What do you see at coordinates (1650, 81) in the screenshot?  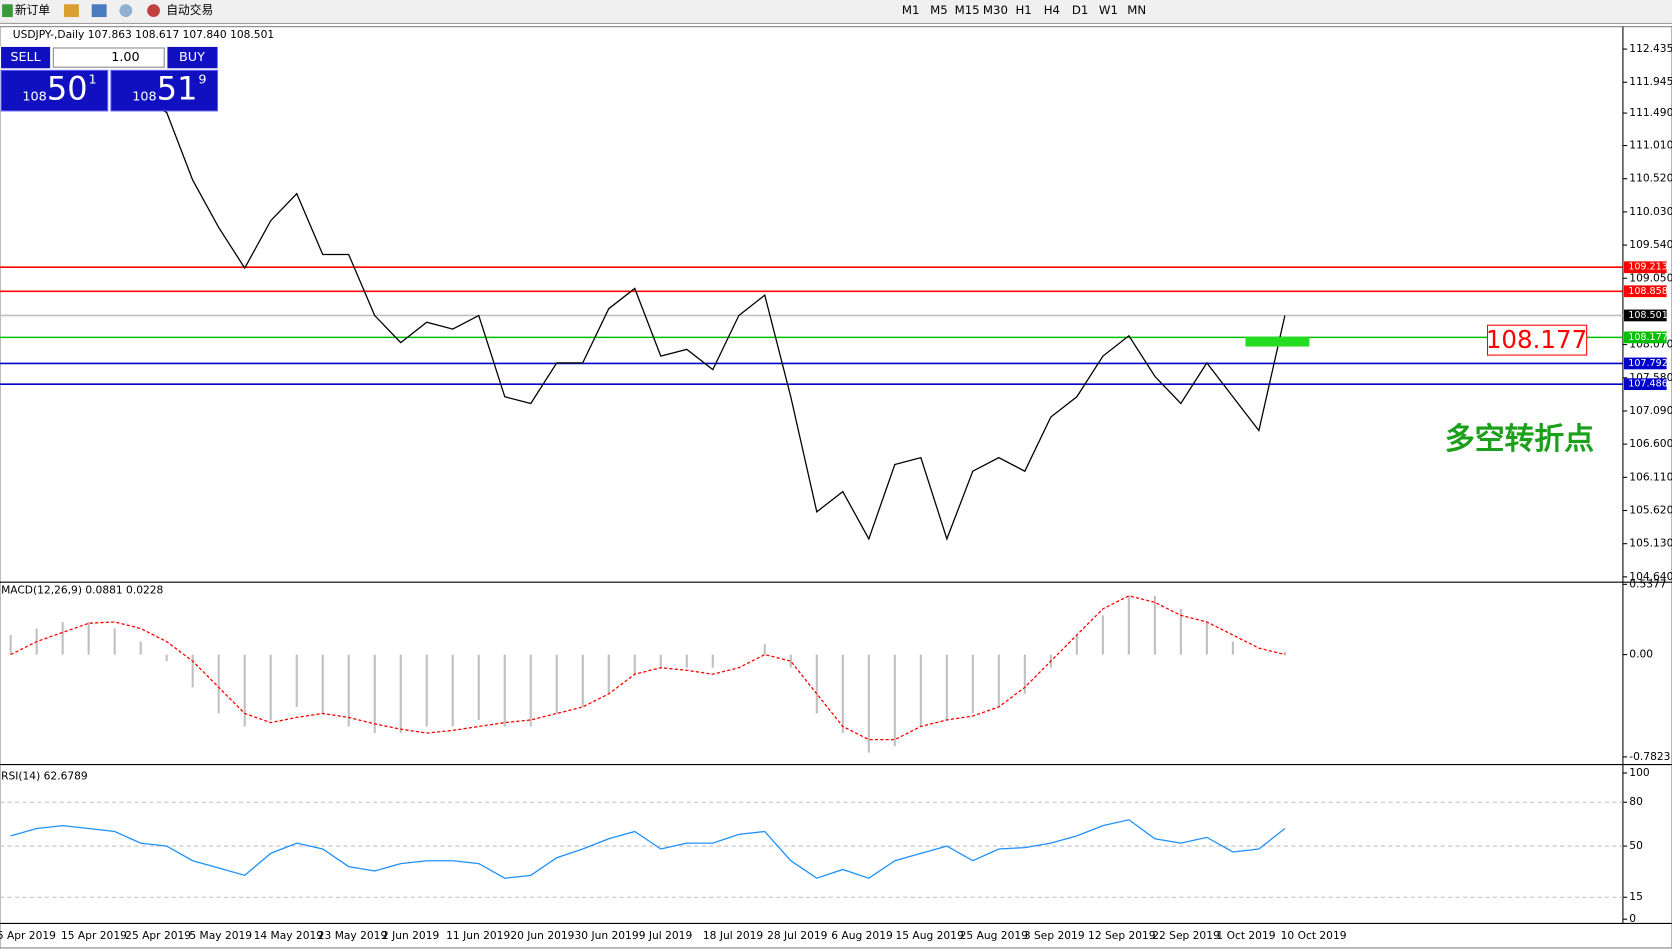 I see `y-tick-label: 111.945` at bounding box center [1650, 81].